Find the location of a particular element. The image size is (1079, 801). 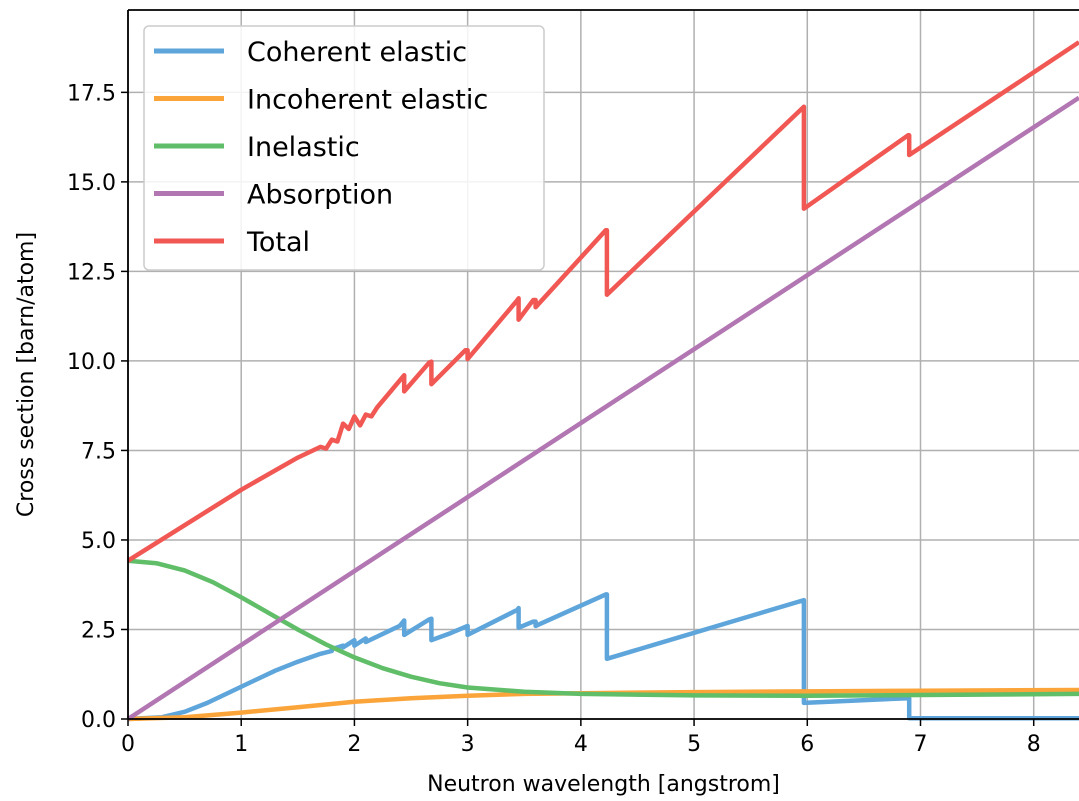

y-tick-label: 7.5 is located at coordinates (98, 451).